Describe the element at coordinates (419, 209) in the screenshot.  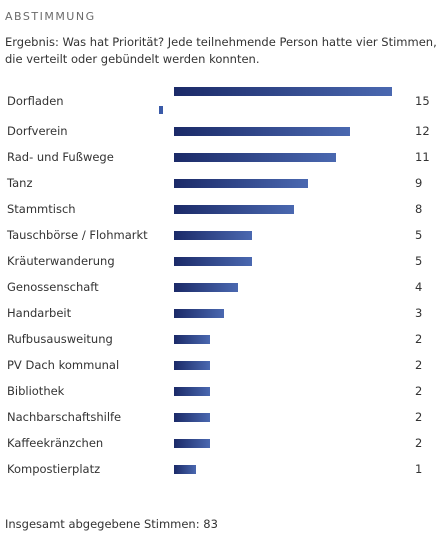
I see `vote-count: 8` at that location.